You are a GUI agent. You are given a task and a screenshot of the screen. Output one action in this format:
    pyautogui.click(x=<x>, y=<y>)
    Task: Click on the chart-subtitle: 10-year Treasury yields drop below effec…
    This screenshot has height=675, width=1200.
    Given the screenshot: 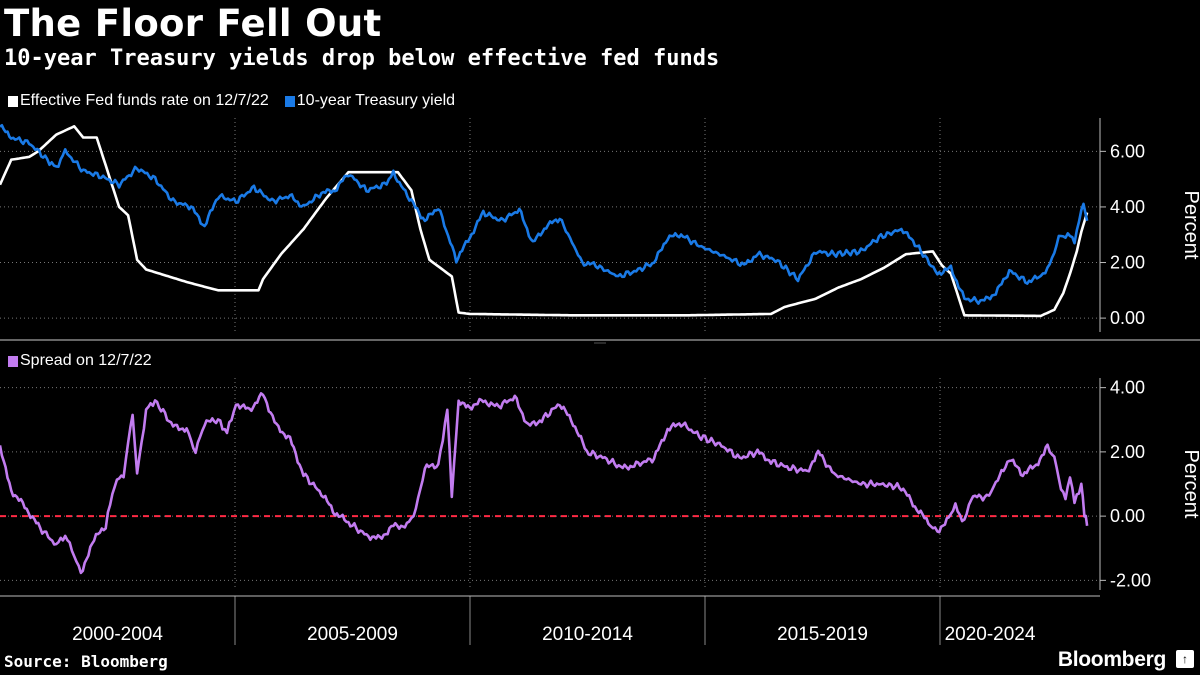 What is the action you would take?
    pyautogui.click(x=362, y=58)
    